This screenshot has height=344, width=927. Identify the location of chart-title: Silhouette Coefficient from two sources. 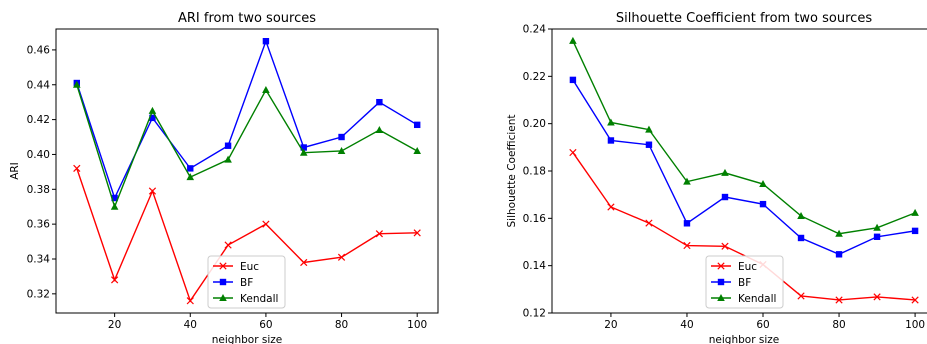
(744, 18).